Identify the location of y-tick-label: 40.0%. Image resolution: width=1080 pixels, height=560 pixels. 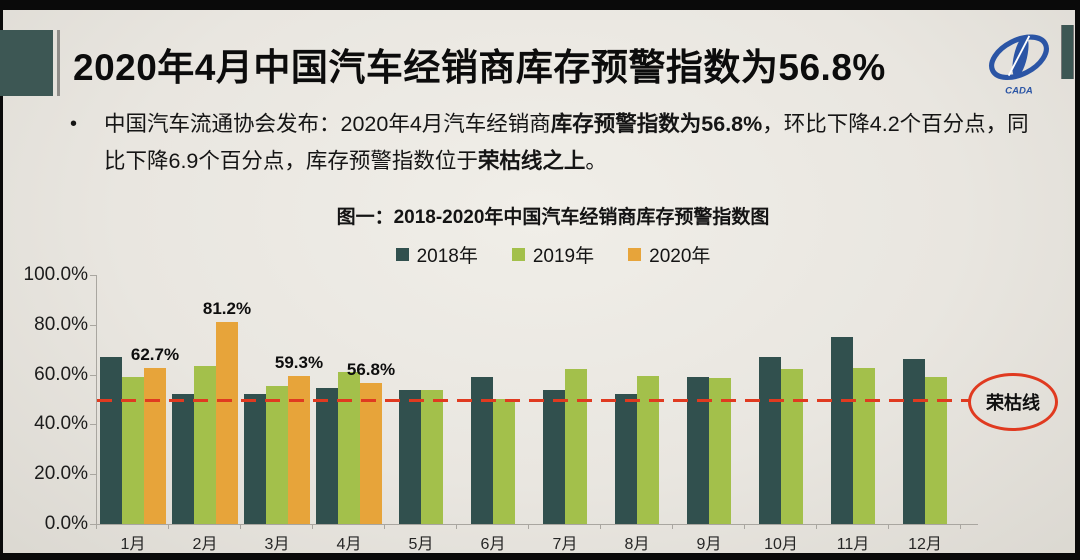
(61, 424).